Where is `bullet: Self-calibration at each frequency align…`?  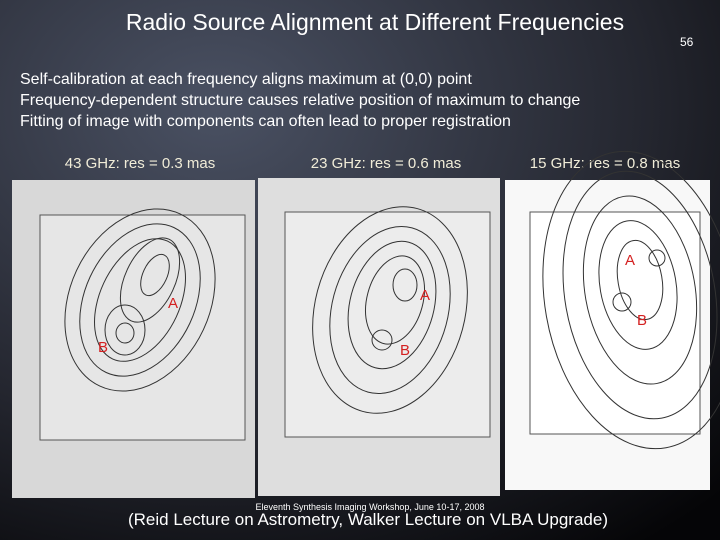 bullet: Self-calibration at each frequency align… is located at coordinates (246, 79).